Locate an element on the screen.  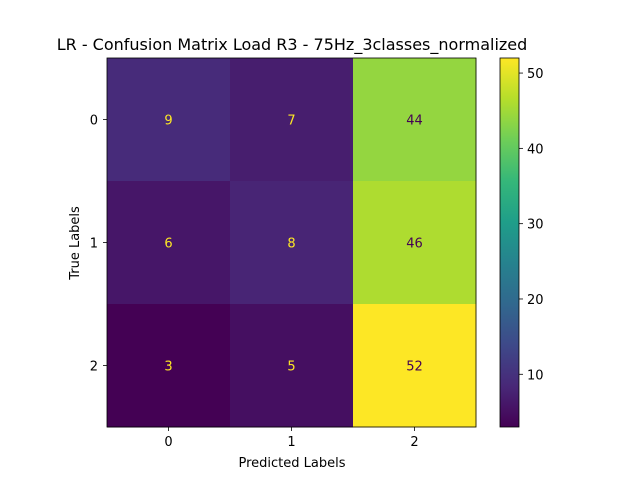
x-axis-ticks: 0 1 2 is located at coordinates (291, 438).